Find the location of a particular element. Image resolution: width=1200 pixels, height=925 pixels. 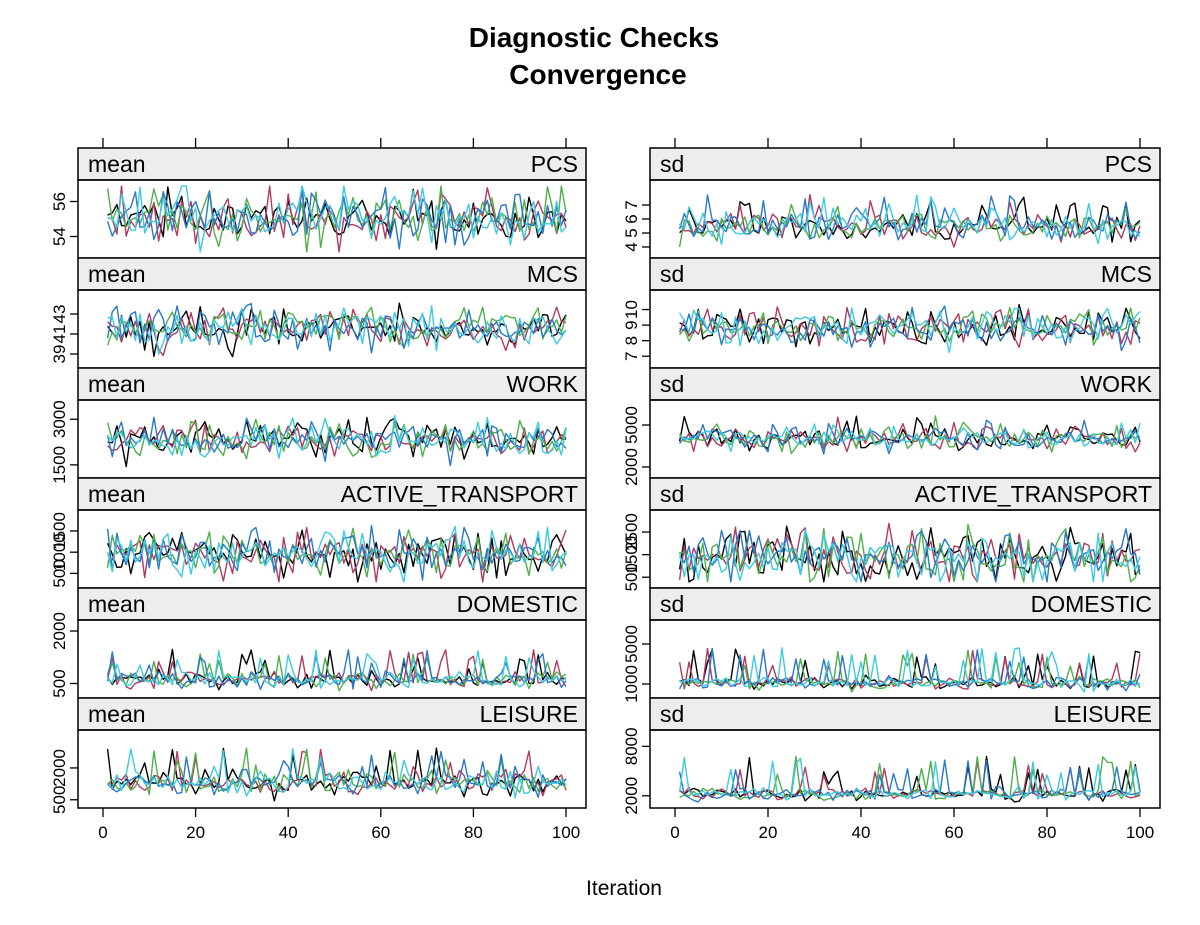

panel-mean-pcs: mean PCS 54 56 is located at coordinates (318, 198).